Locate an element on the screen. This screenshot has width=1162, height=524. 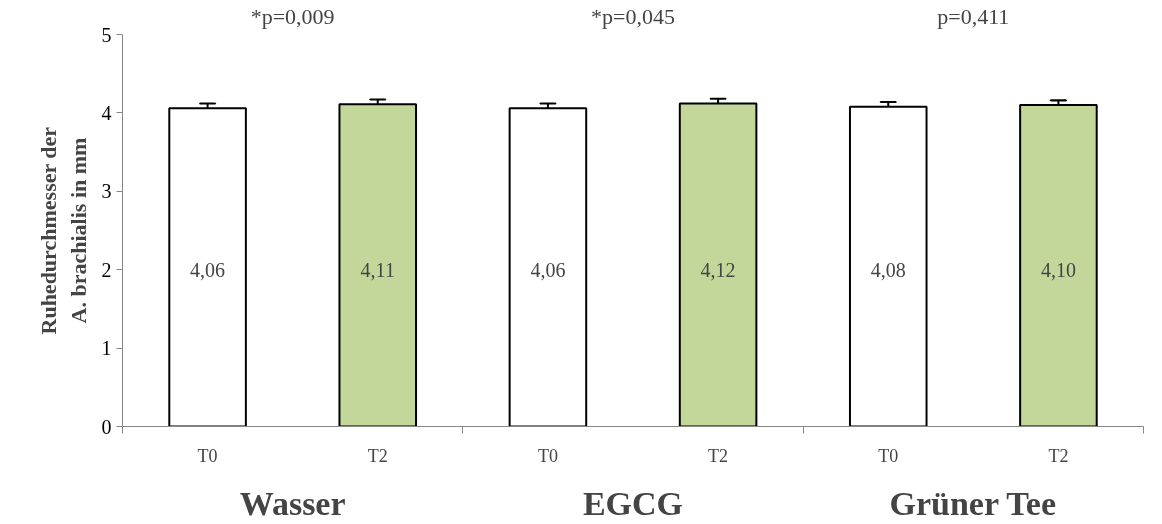
data-label: 4,12 is located at coordinates (718, 269).